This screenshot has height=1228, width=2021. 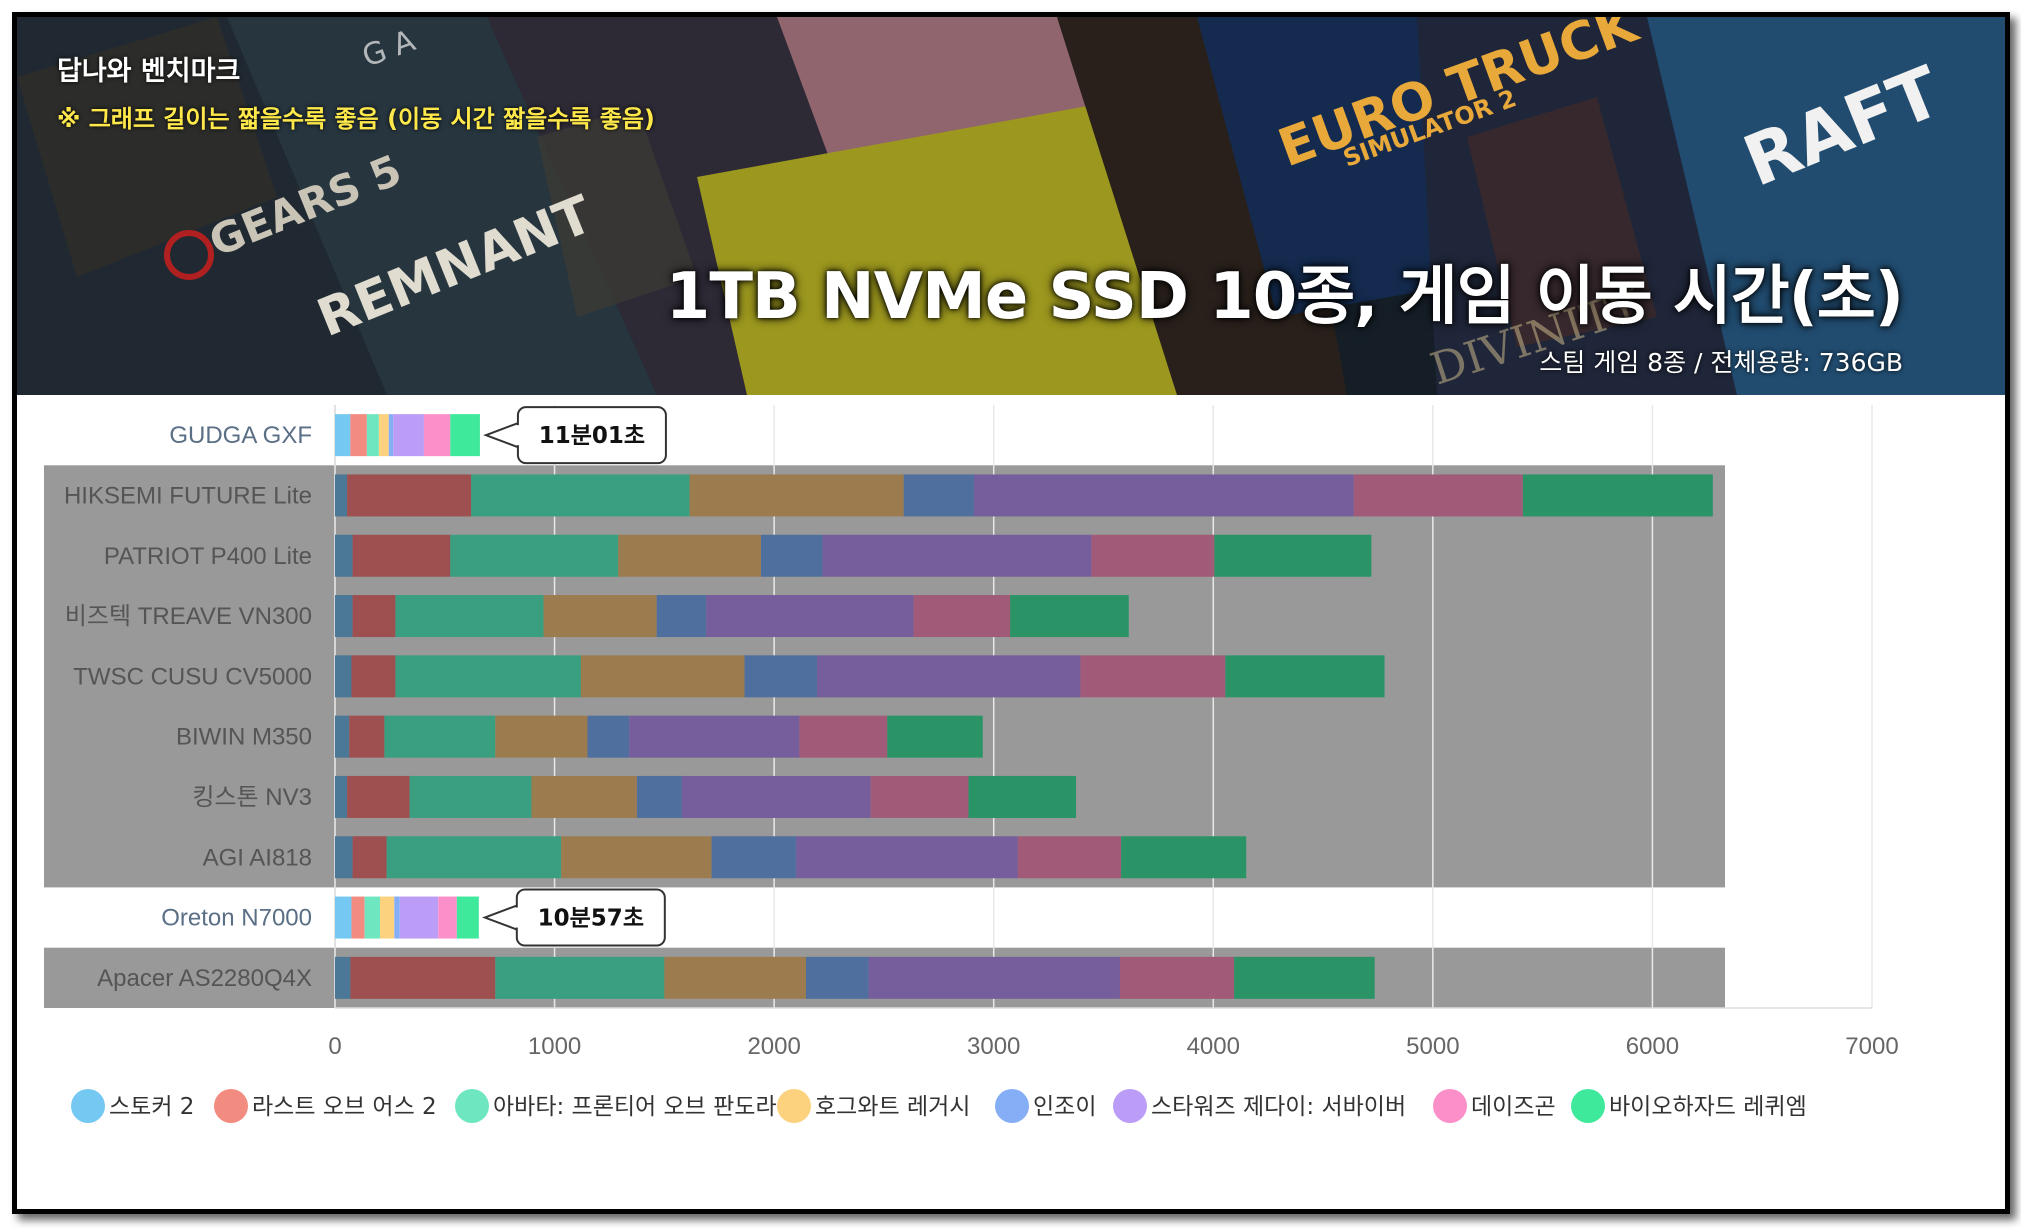 What do you see at coordinates (1213, 1046) in the screenshot?
I see `x-tick-label: 4000` at bounding box center [1213, 1046].